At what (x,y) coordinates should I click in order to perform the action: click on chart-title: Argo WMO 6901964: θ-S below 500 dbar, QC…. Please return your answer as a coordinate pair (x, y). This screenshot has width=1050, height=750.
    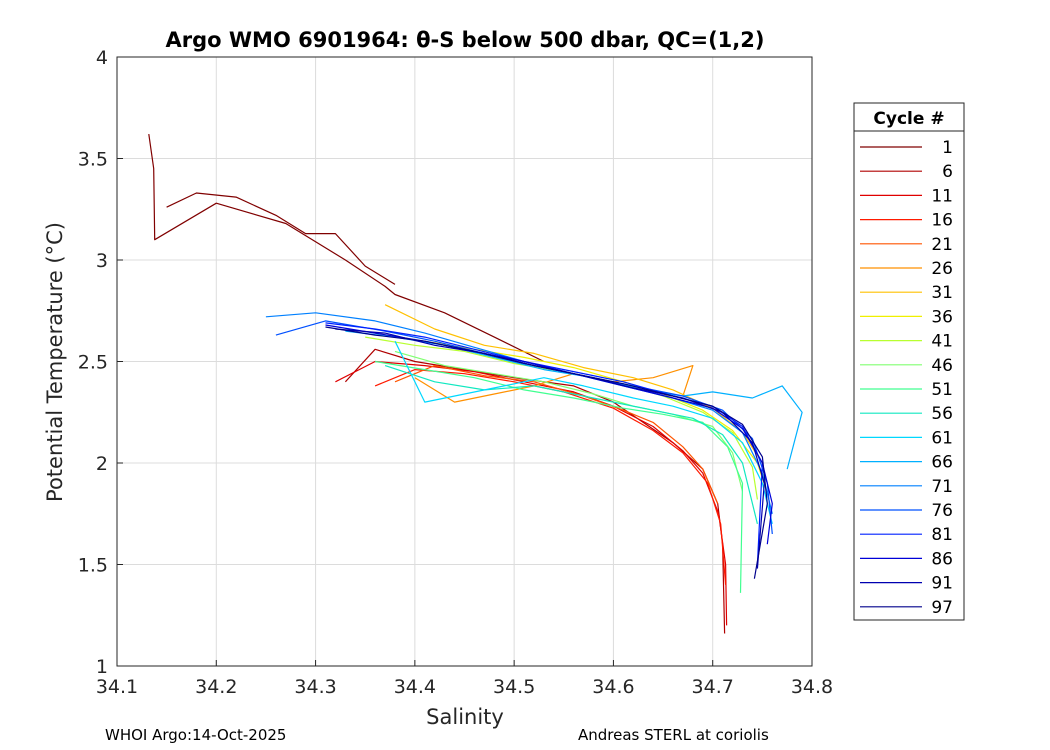
    Looking at the image, I should click on (465, 40).